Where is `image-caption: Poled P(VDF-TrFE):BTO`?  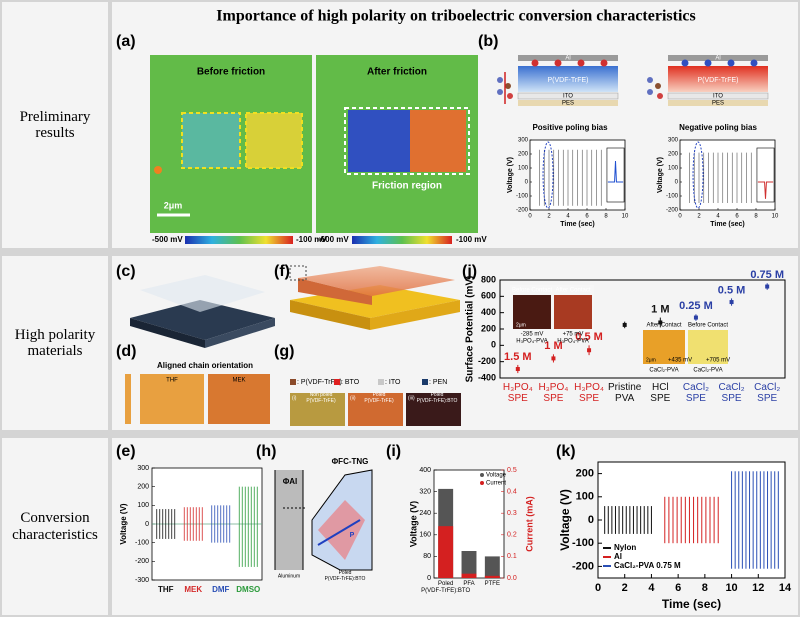 image-caption: Poled P(VDF-TrFE):BTO is located at coordinates (437, 398).